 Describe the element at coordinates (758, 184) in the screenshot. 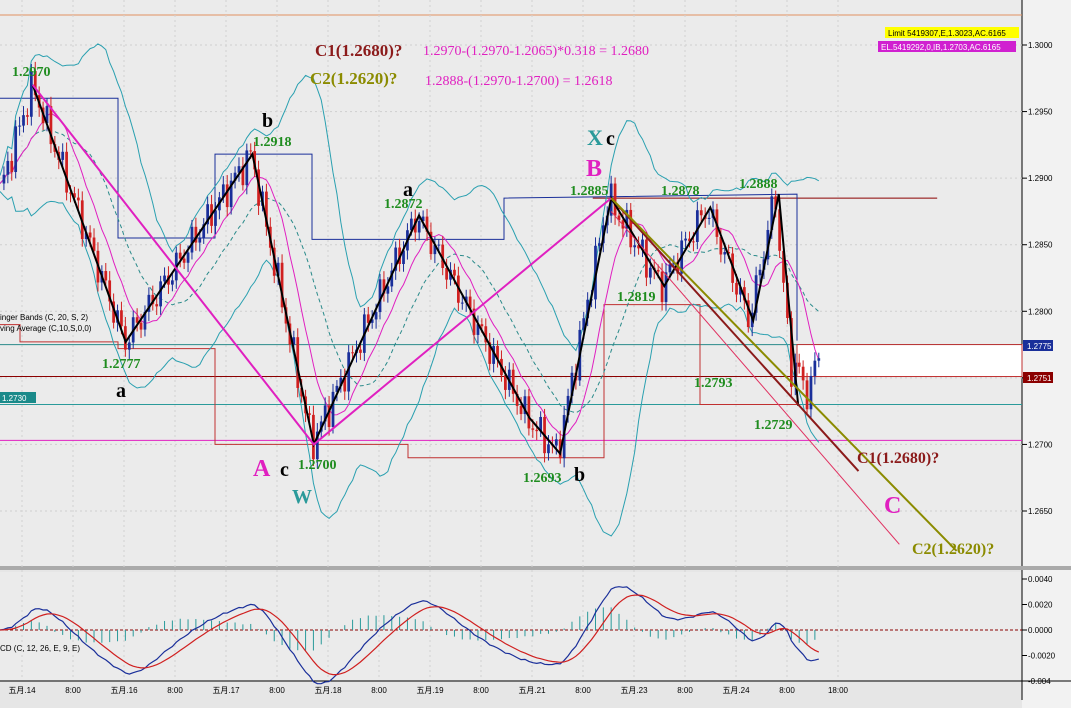

I see `price-label-1-2888: 1.2888` at that location.